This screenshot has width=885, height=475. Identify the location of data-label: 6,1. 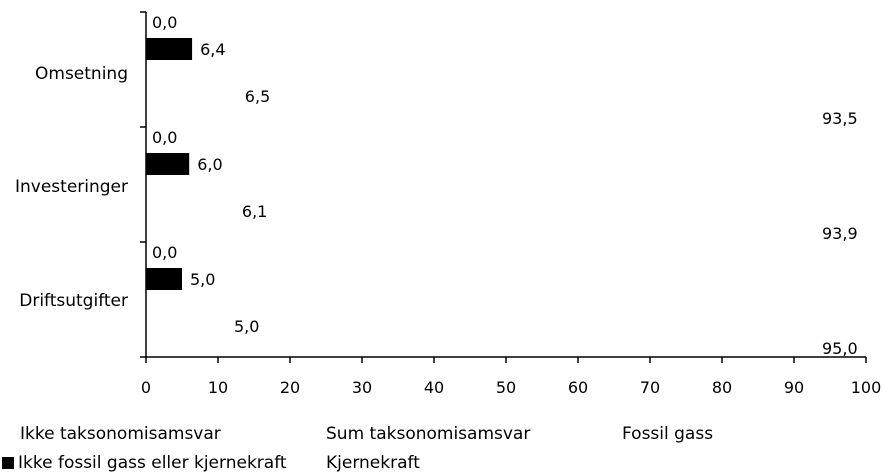
(254, 211).